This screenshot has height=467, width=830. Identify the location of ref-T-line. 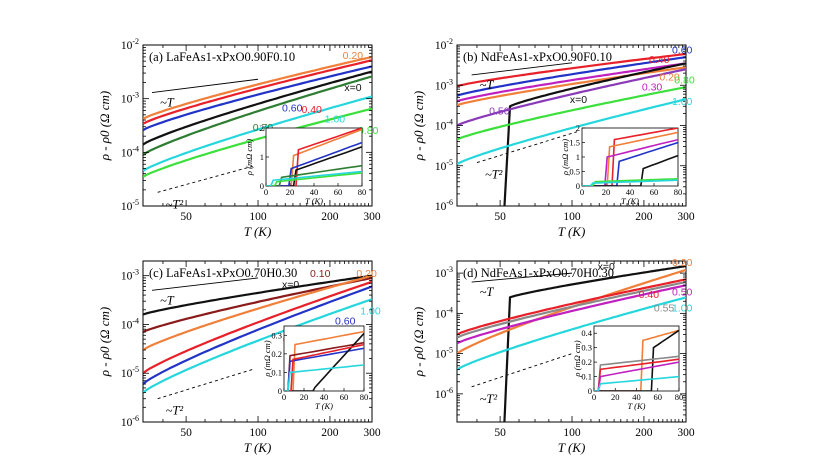
(205, 85).